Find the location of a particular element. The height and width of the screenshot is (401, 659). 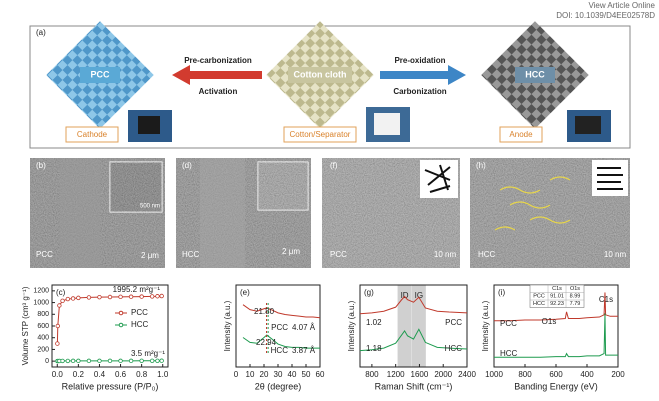

table-cell: 8.99 is located at coordinates (575, 297).